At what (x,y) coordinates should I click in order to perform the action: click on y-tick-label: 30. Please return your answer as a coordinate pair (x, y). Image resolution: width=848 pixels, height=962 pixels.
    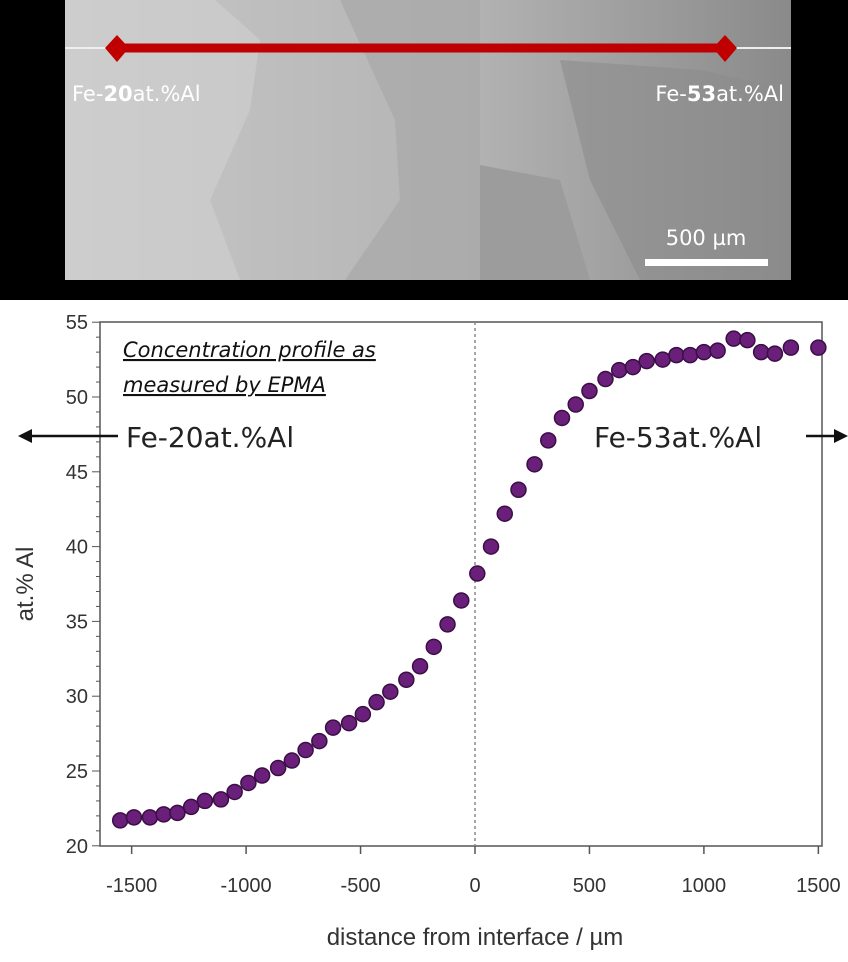
    Looking at the image, I should click on (77, 697).